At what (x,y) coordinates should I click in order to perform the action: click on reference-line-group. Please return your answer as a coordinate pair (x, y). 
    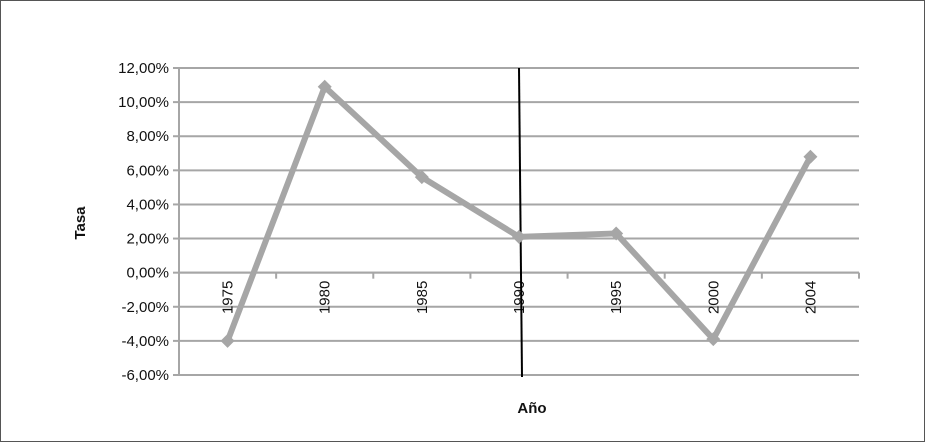
    Looking at the image, I should click on (520, 222).